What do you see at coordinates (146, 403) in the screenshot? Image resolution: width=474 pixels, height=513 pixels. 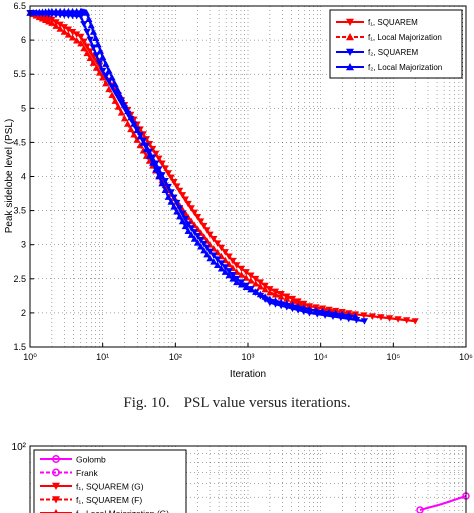 I see `caption-number: Fig. 10.` at bounding box center [146, 403].